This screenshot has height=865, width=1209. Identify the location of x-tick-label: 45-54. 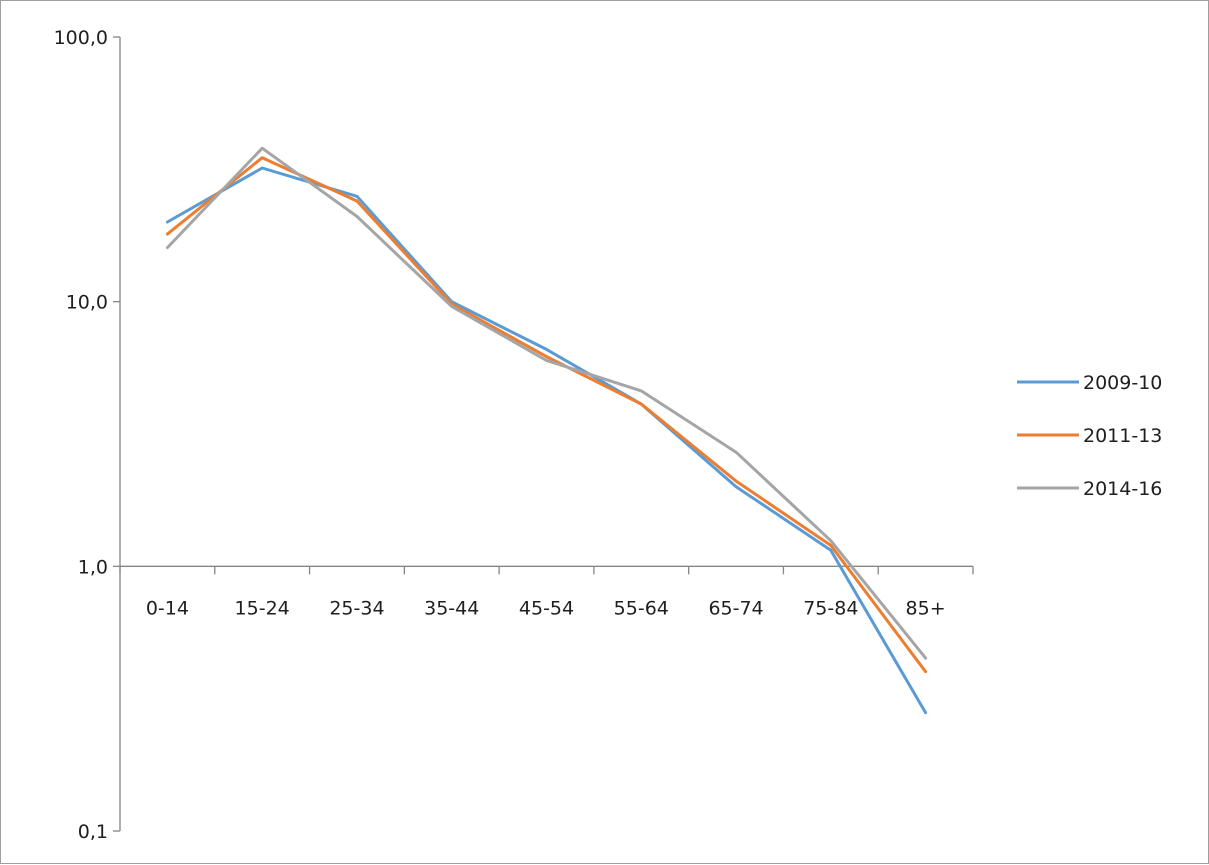
(546, 608).